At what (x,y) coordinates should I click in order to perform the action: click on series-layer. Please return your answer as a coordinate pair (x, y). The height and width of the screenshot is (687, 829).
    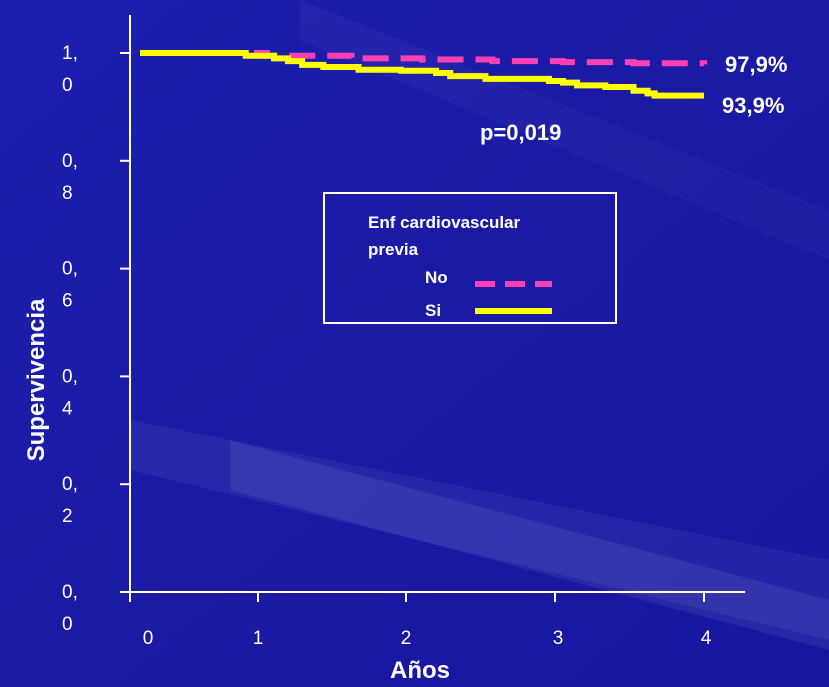
    Looking at the image, I should click on (423, 74).